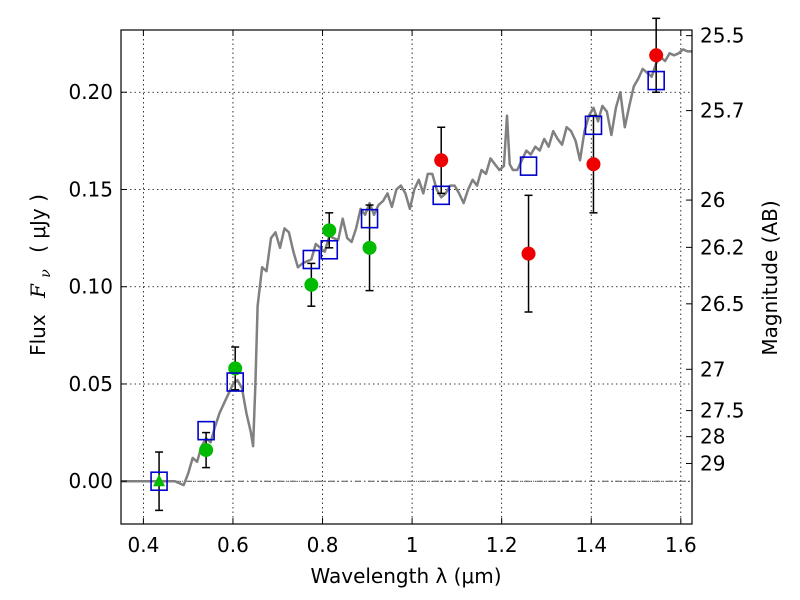 This screenshot has width=800, height=600. What do you see at coordinates (46, 273) in the screenshot?
I see `y-axis-label-subscript: ν` at bounding box center [46, 273].